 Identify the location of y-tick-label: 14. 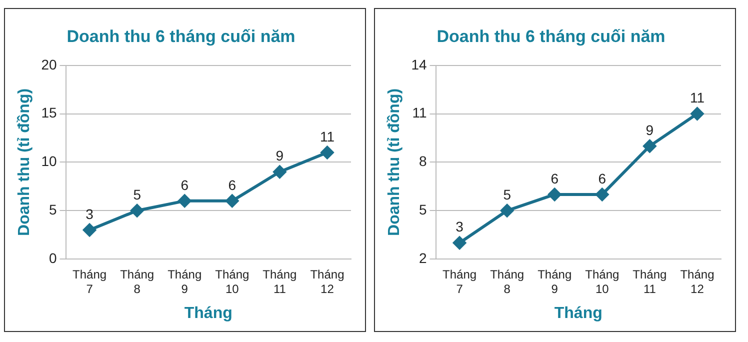
(419, 64).